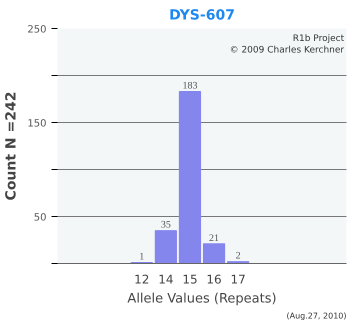  What do you see at coordinates (165, 225) in the screenshot?
I see `data-label: 35` at bounding box center [165, 225].